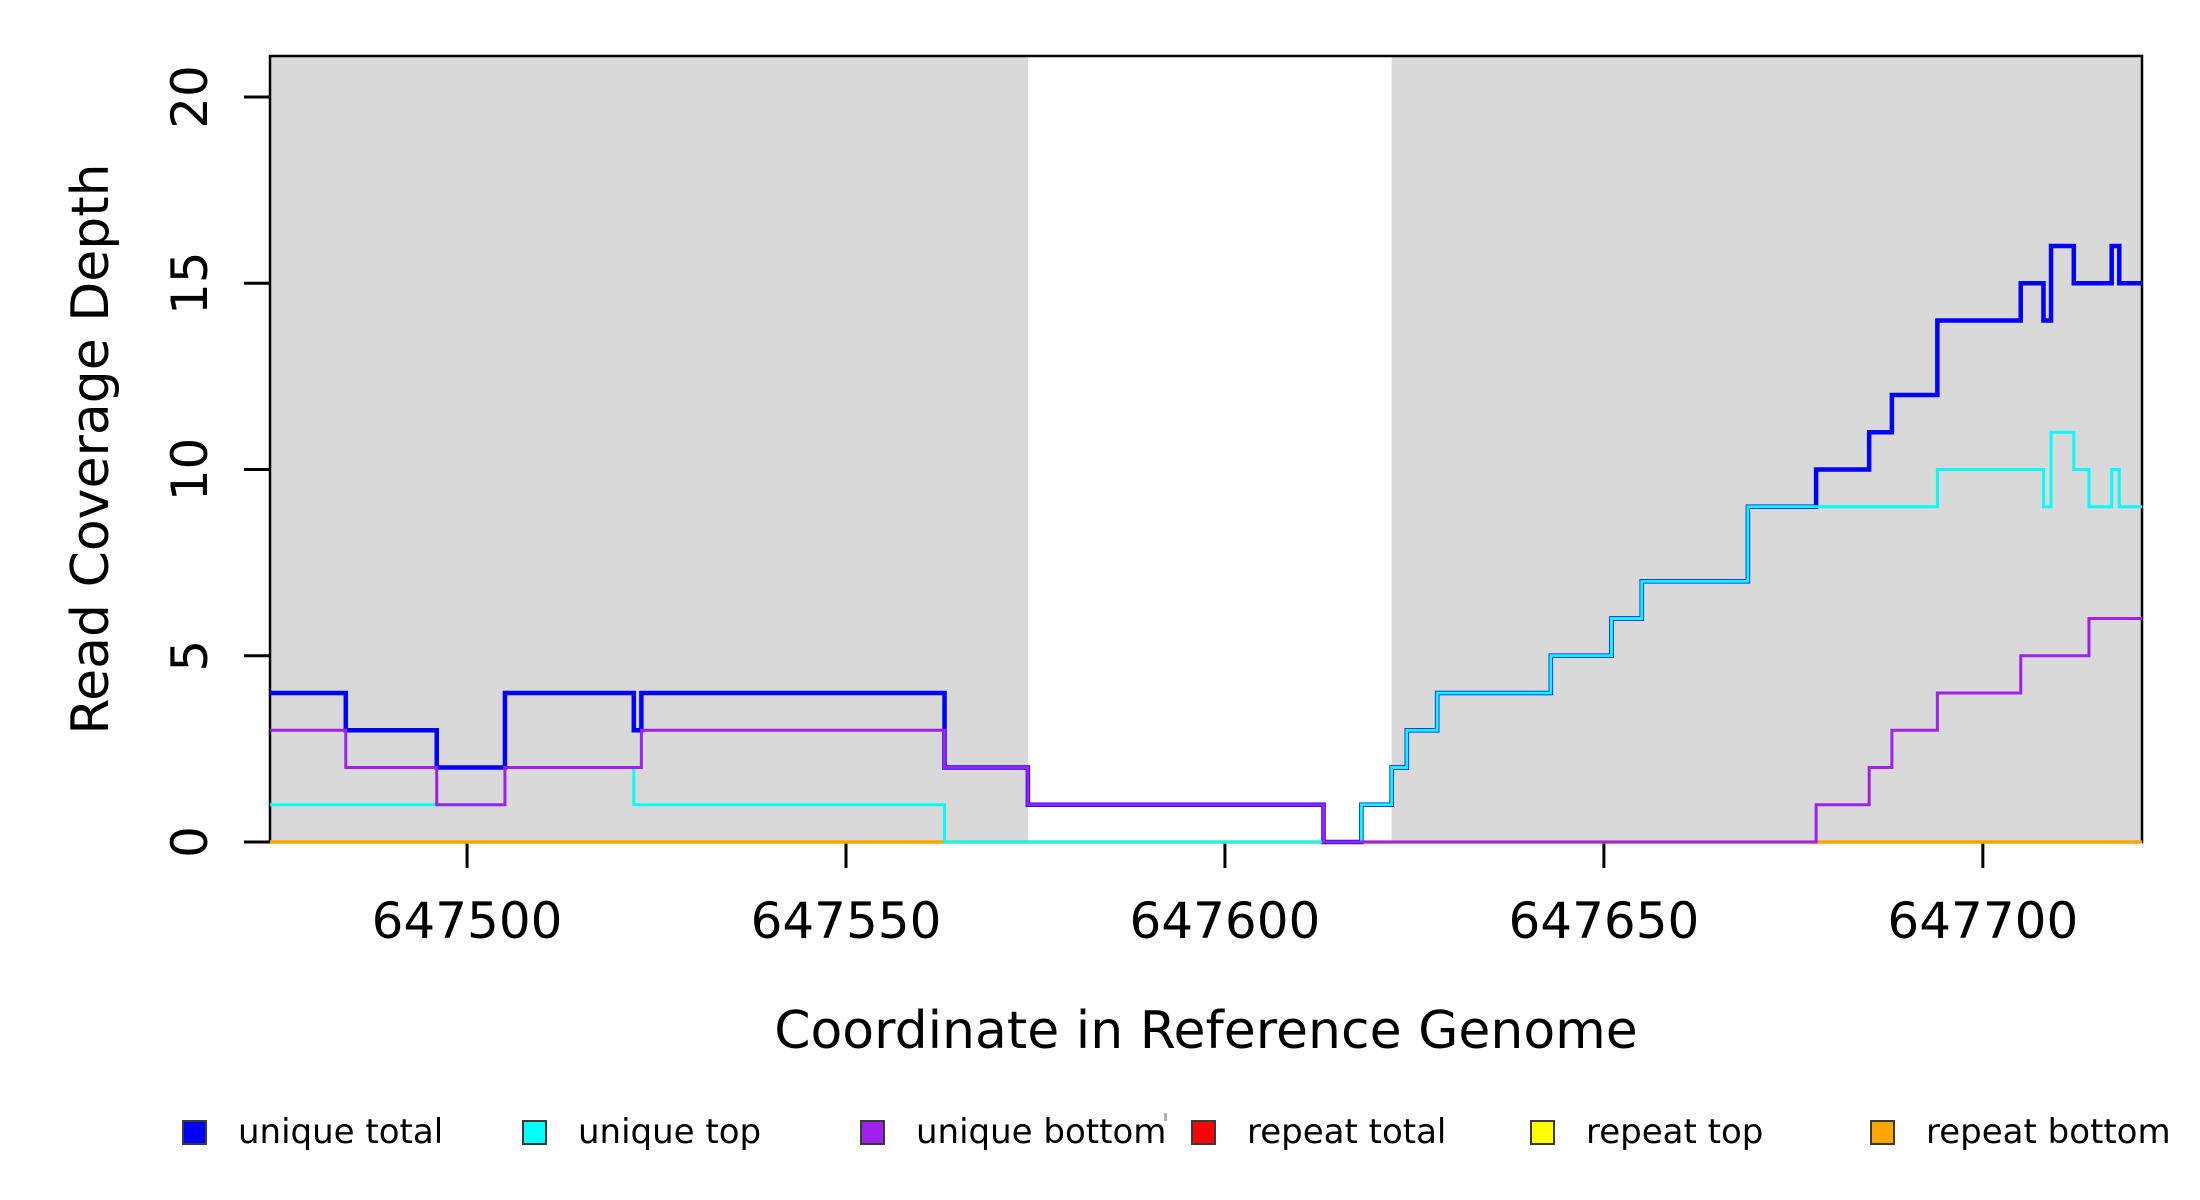 The height and width of the screenshot is (1200, 2200). What do you see at coordinates (190, 842) in the screenshot?
I see `y-tick-label-0: 0` at bounding box center [190, 842].